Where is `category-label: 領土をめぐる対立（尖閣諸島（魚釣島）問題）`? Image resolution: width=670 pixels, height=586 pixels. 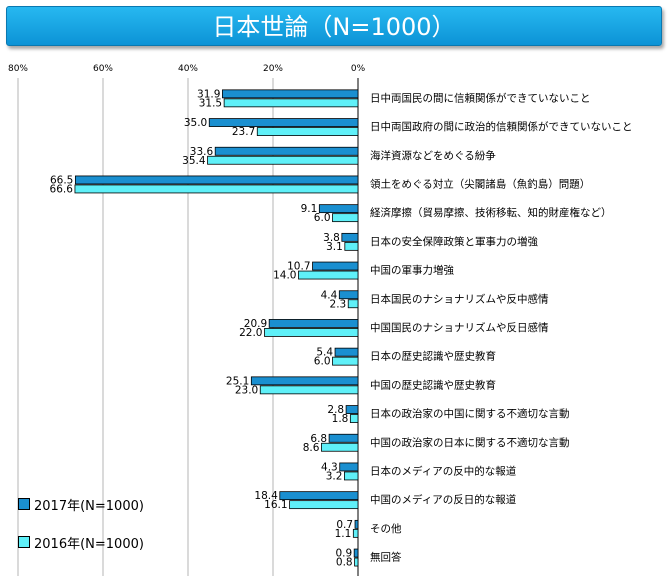
category-label: 領土をめぐる対立（尖閣諸島（魚釣島）問題） is located at coordinates (480, 183).